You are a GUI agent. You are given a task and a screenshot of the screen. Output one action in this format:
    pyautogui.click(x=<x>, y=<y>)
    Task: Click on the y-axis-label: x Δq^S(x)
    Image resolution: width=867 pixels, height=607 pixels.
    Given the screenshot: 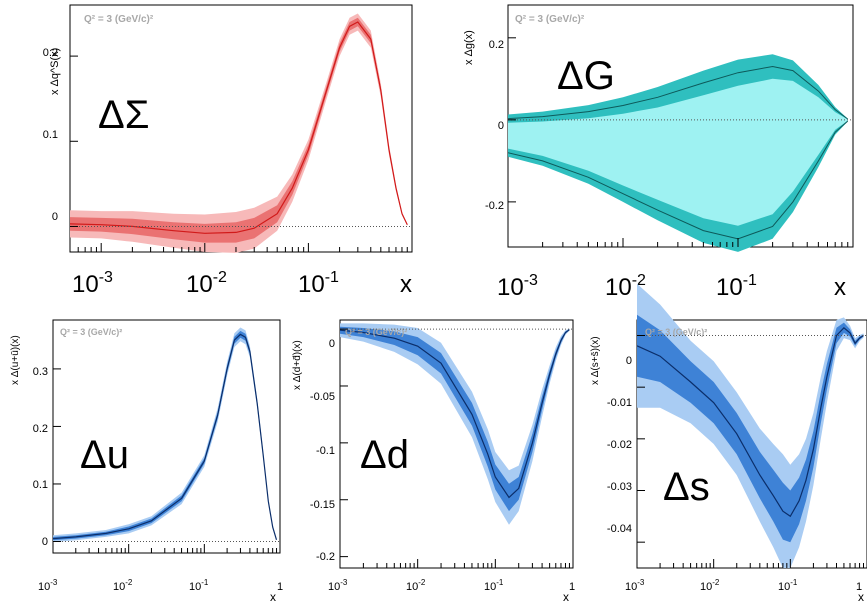 What is the action you would take?
    pyautogui.click(x=55, y=71)
    